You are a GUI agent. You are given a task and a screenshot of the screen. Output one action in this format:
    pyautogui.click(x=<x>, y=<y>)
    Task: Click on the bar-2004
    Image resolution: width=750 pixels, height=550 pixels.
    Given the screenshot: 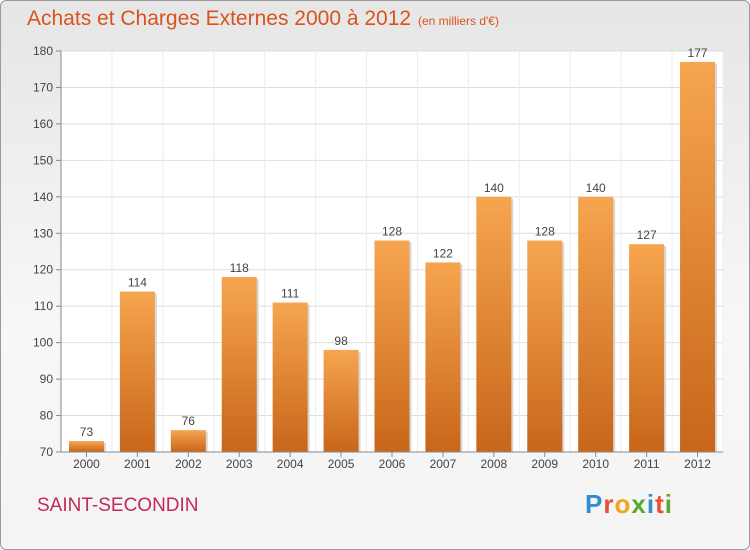 What is the action you would take?
    pyautogui.click(x=290, y=377)
    